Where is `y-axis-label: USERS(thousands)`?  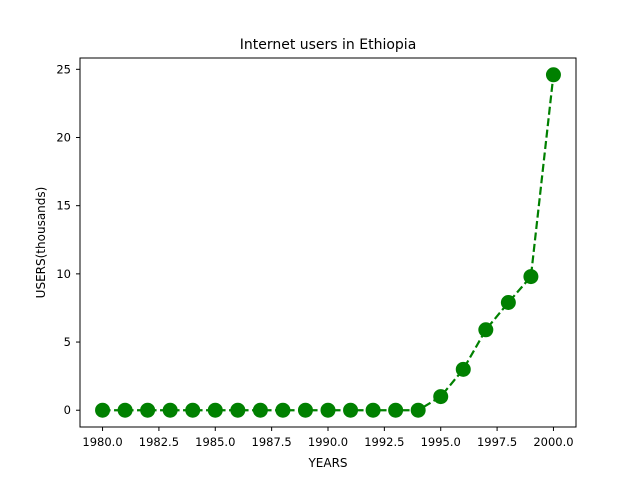 y-axis-label: USERS(thousands) is located at coordinates (41, 243).